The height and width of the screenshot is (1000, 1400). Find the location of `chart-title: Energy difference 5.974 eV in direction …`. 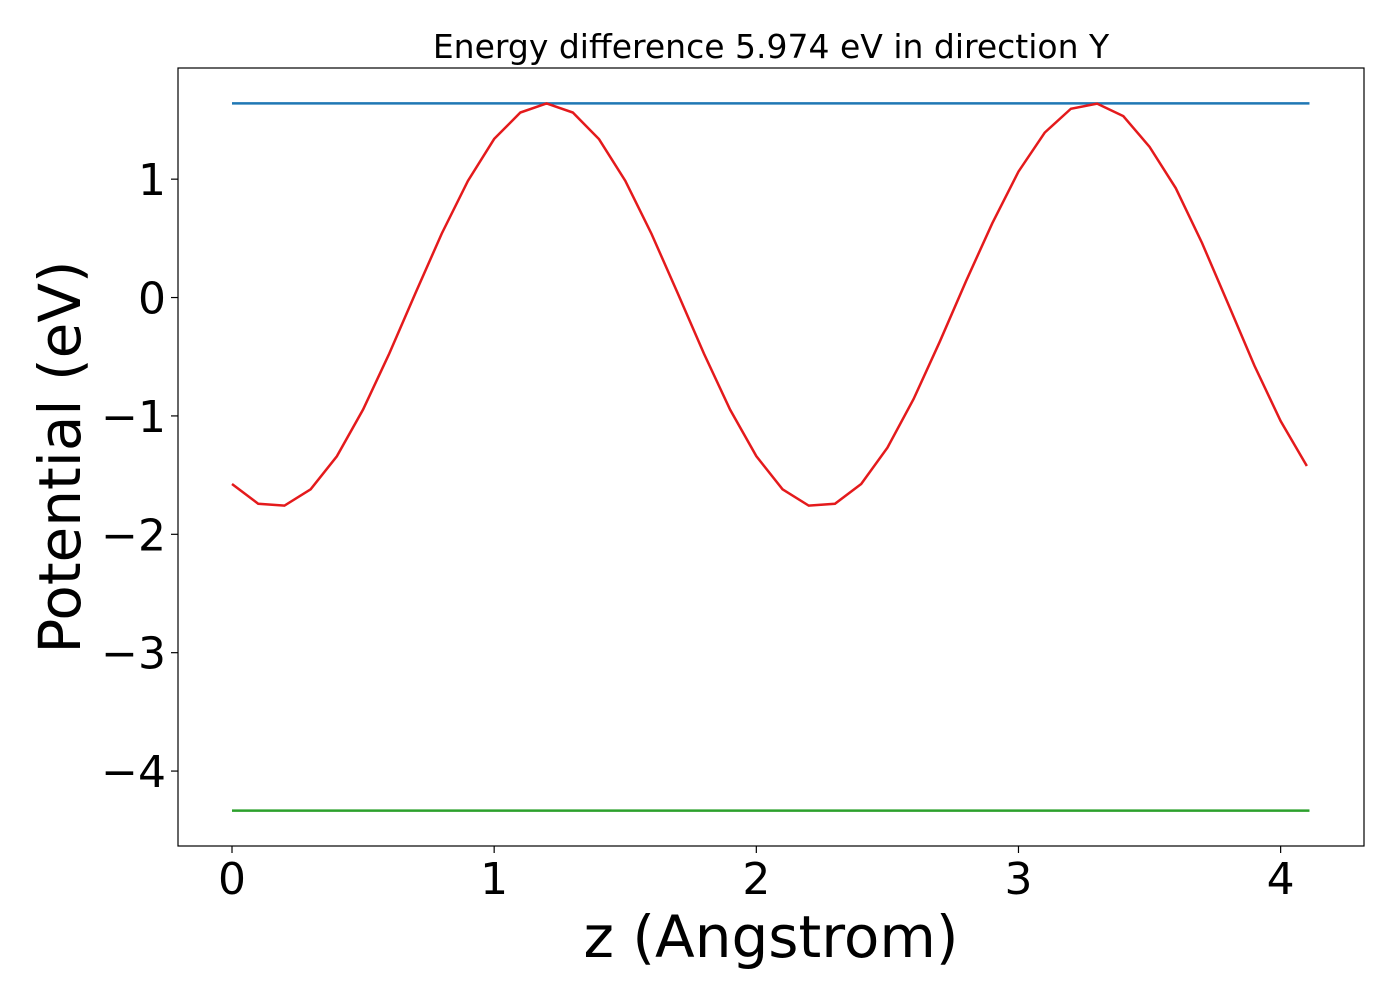

chart-title: Energy difference 5.974 eV in direction … is located at coordinates (771, 46).